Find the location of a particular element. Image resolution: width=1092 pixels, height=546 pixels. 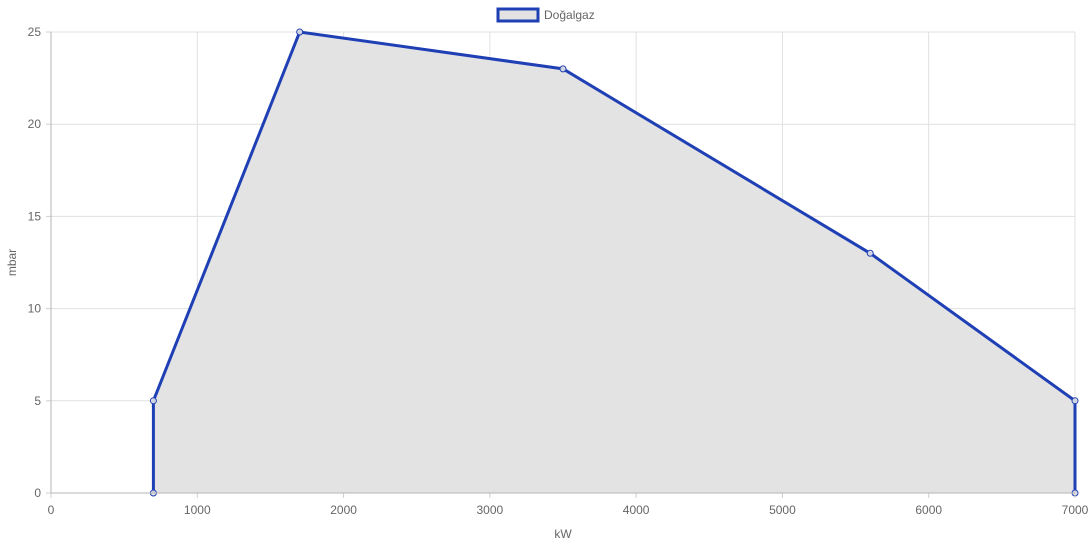

y-tick-label: 0 is located at coordinates (37, 493).